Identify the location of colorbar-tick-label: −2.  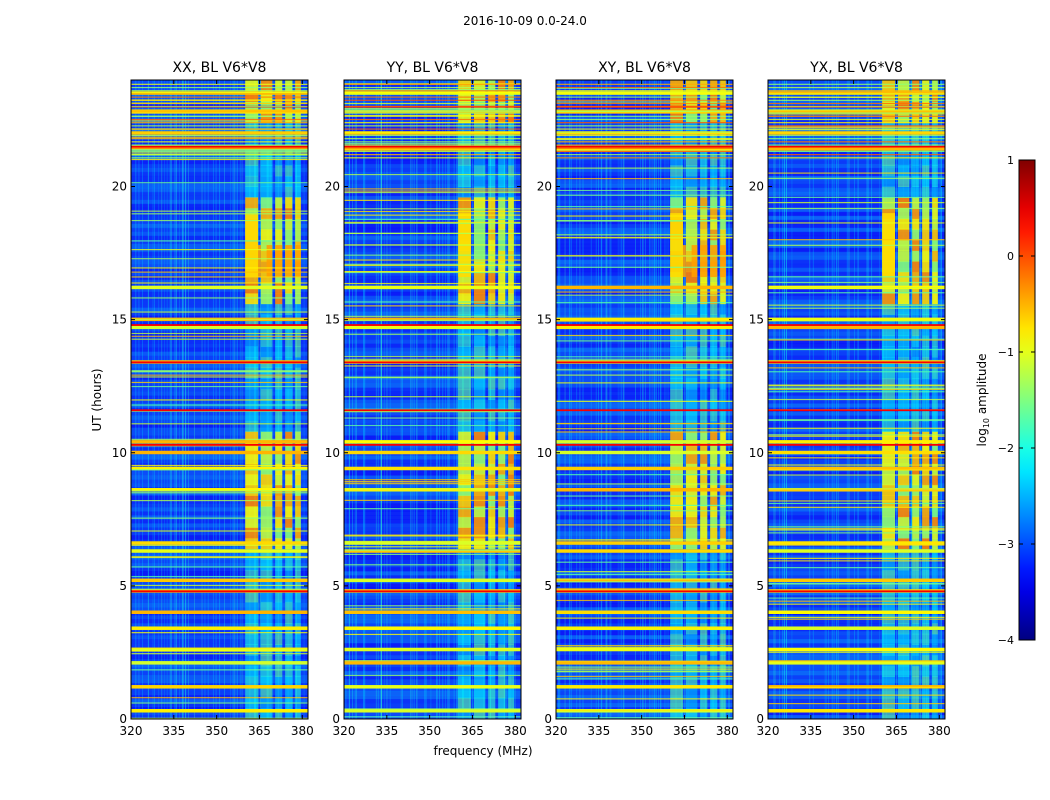
(1006, 448).